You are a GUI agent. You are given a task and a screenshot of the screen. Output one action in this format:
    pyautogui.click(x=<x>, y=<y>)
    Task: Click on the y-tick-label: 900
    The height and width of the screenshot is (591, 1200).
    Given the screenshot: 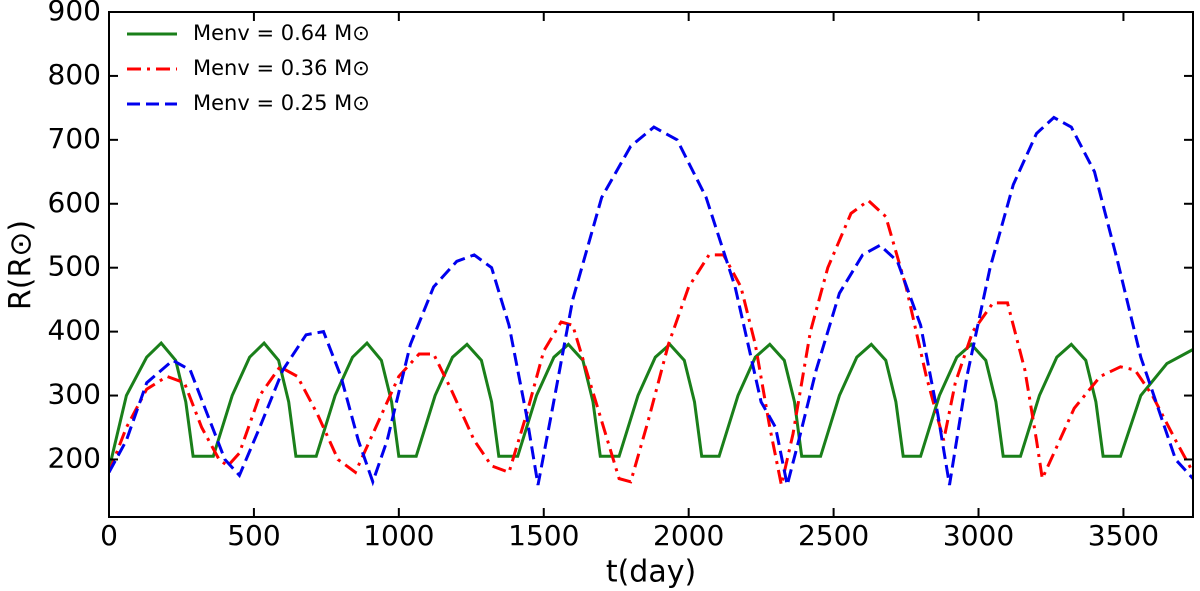 What is the action you would take?
    pyautogui.click(x=74, y=13)
    